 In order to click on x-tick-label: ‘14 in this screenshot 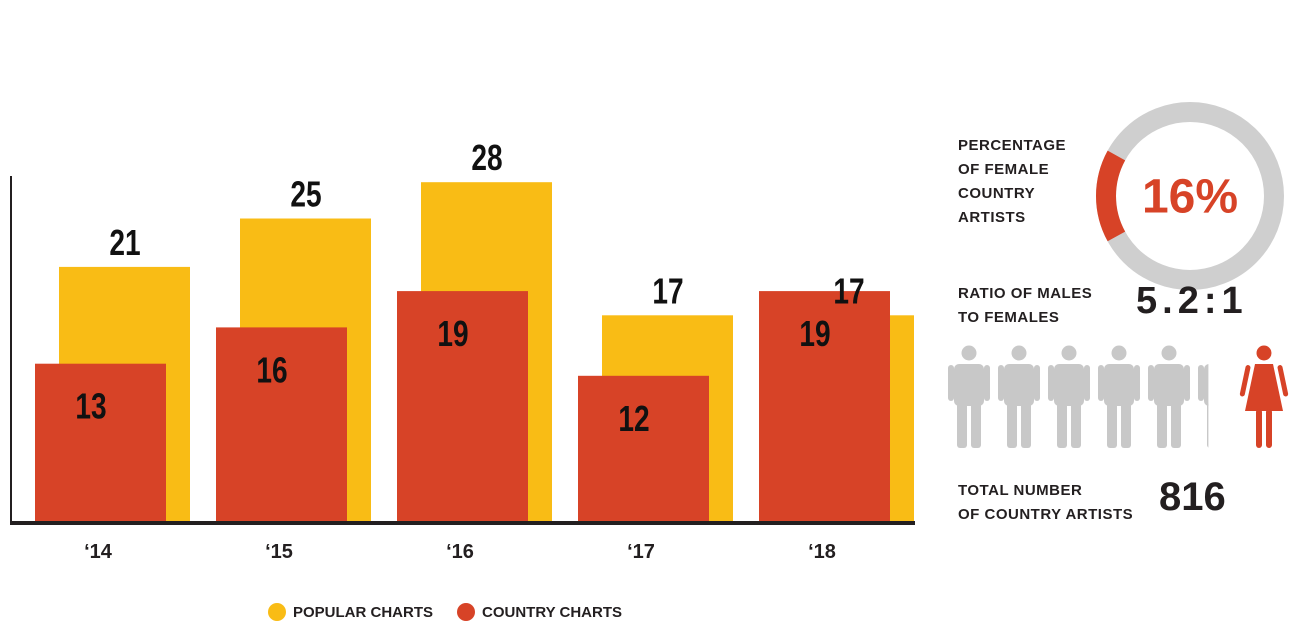, I will do `click(98, 552)`.